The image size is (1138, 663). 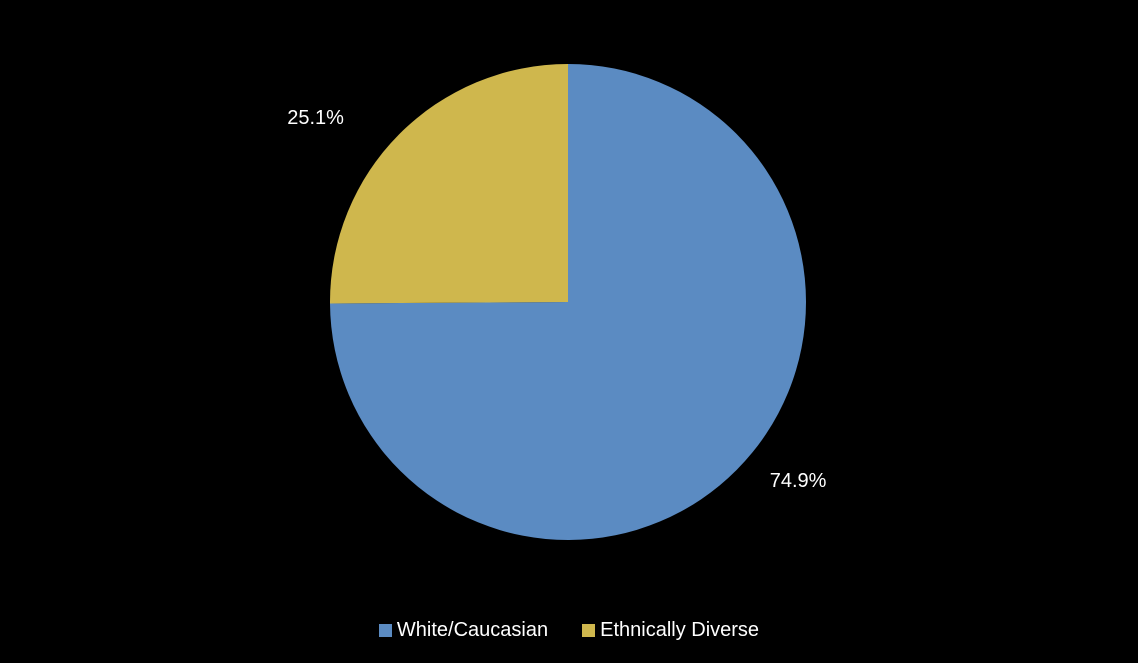 I want to click on legend-swatch-ethnically-diverse, so click(x=589, y=630).